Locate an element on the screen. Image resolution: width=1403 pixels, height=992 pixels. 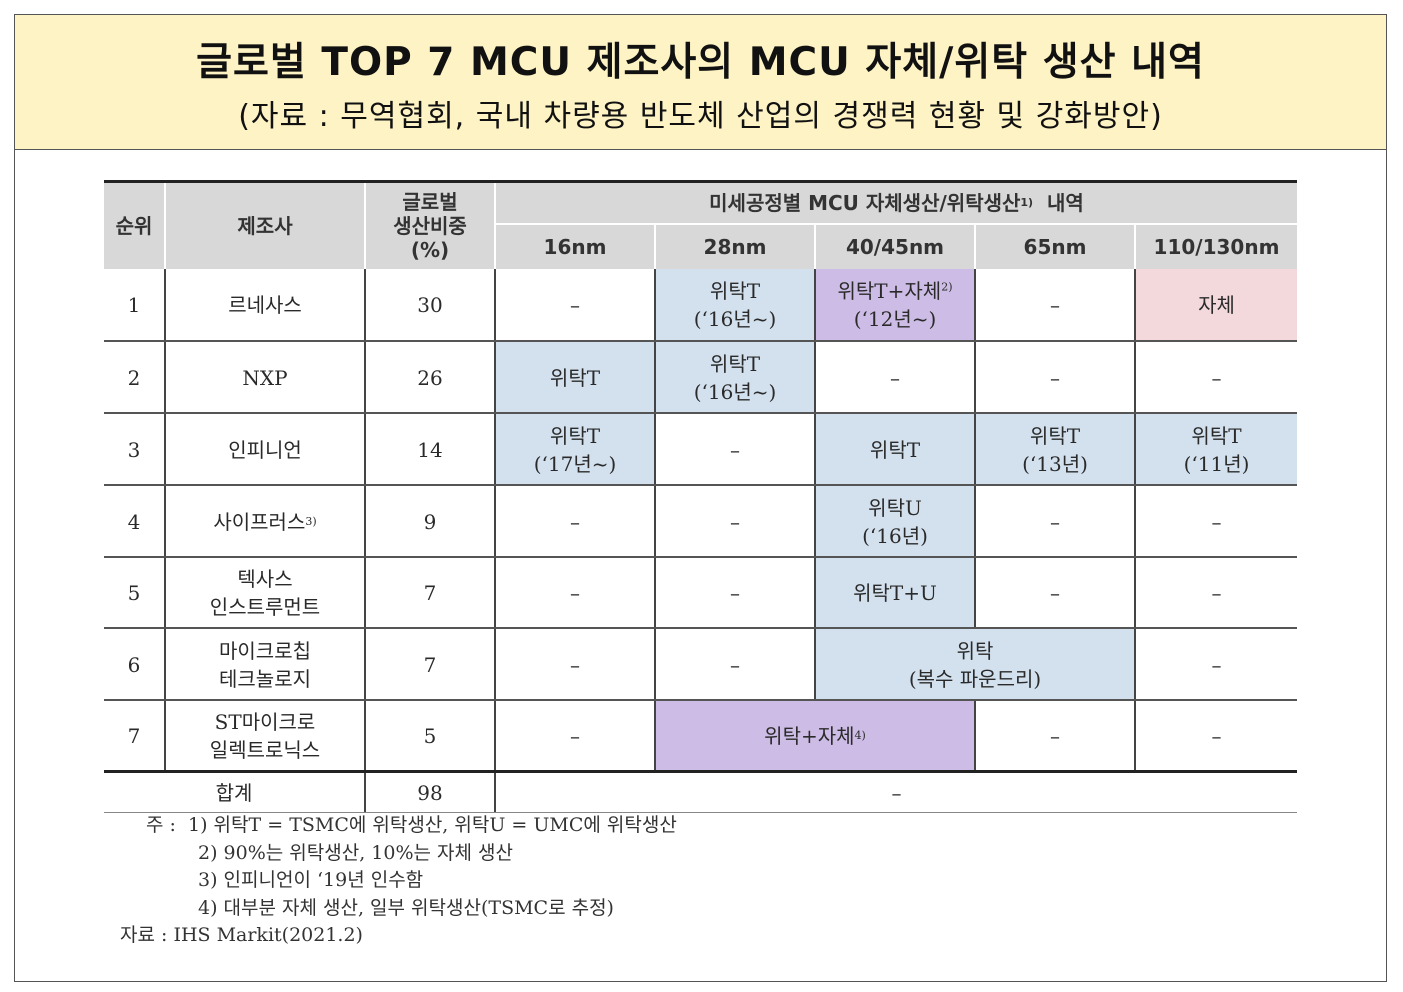
row3-16nm: 위탁T (‘17년~) is located at coordinates (574, 449).